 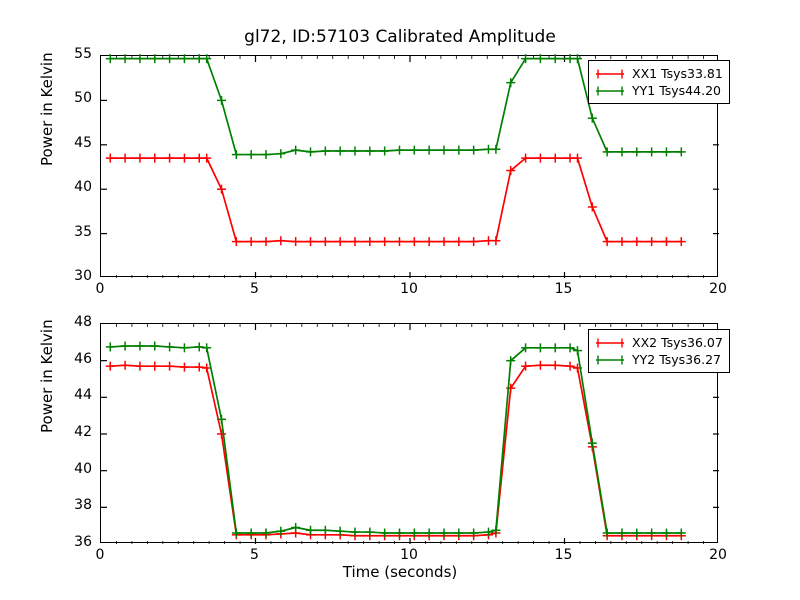 What do you see at coordinates (400, 572) in the screenshot?
I see `x-axis-label: Time (seconds)` at bounding box center [400, 572].